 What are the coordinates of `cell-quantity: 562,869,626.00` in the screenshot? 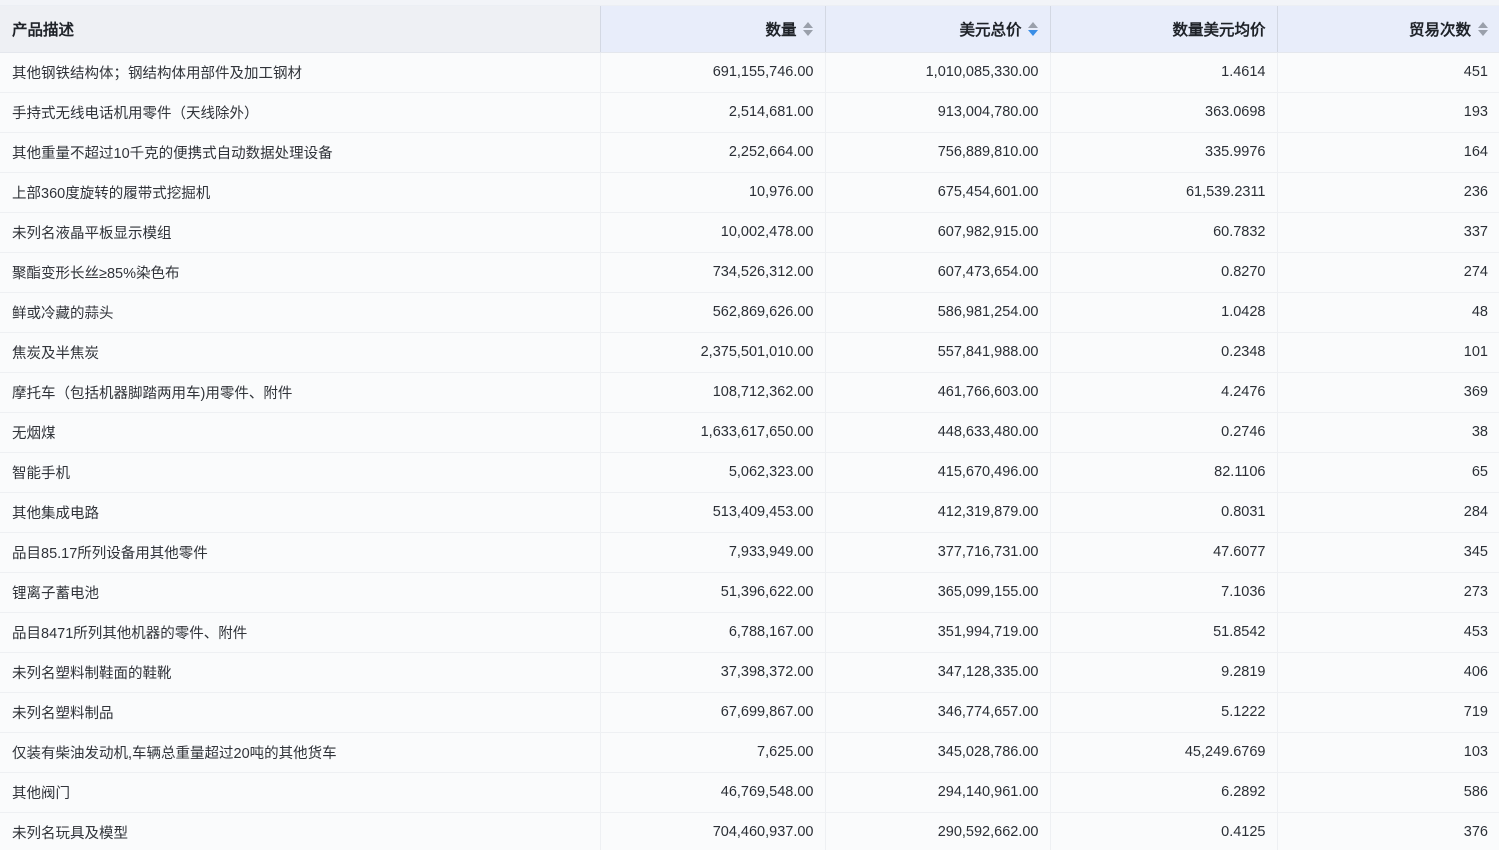 It's located at (713, 312).